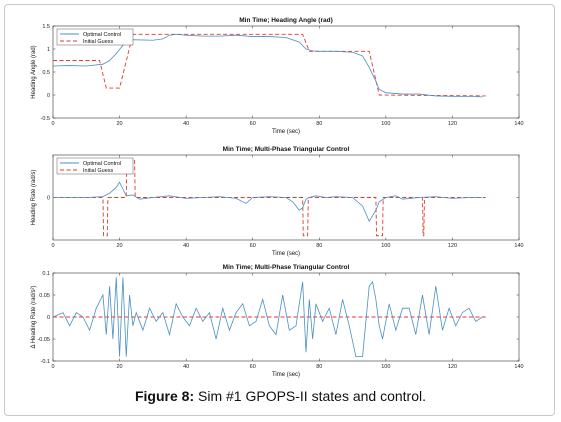  What do you see at coordinates (34, 198) in the screenshot?
I see `y-axis-label: Heading Rate (rad/s)` at bounding box center [34, 198].